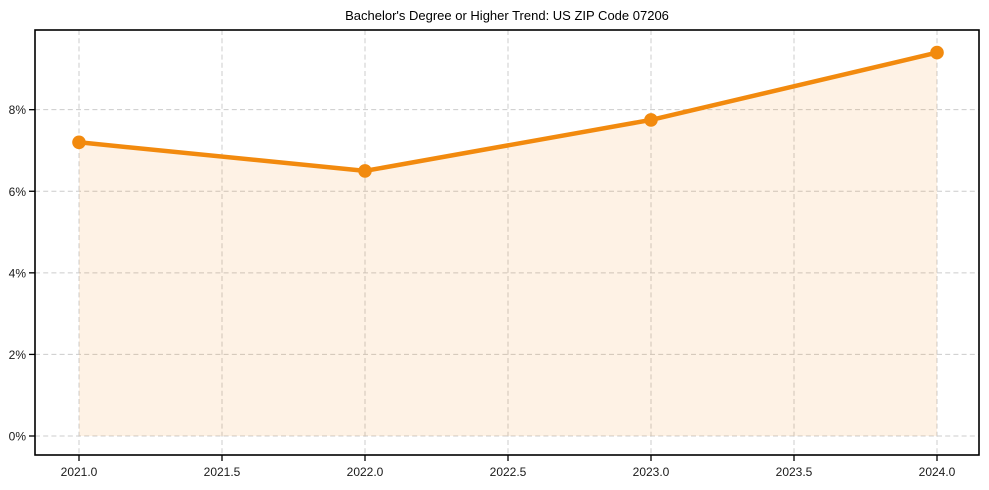 The width and height of the screenshot is (989, 490). Describe the element at coordinates (18, 437) in the screenshot. I see `y-tick-label: 0%` at that location.